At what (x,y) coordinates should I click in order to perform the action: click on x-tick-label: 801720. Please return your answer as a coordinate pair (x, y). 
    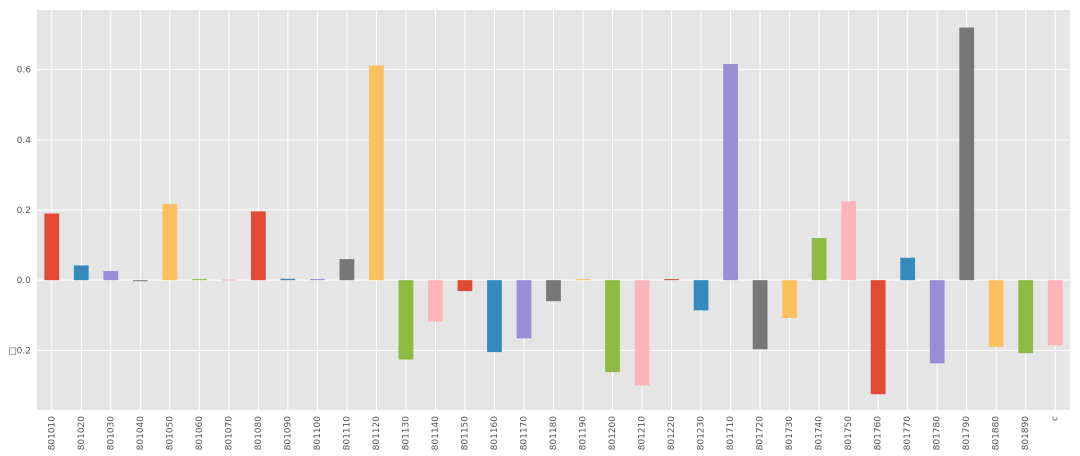
    Looking at the image, I should click on (761, 433).